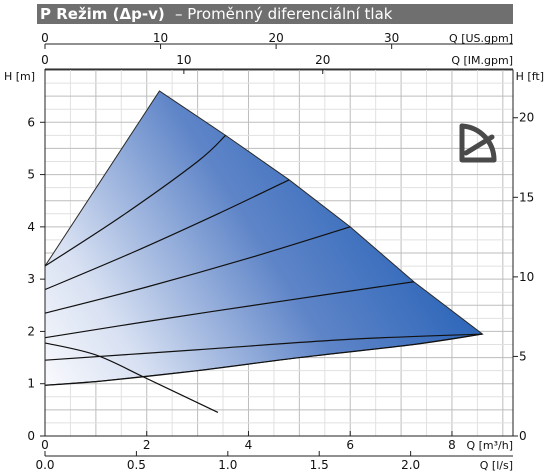 The height and width of the screenshot is (475, 547). I want to click on x-m3h-tick-label: 2, so click(147, 445).